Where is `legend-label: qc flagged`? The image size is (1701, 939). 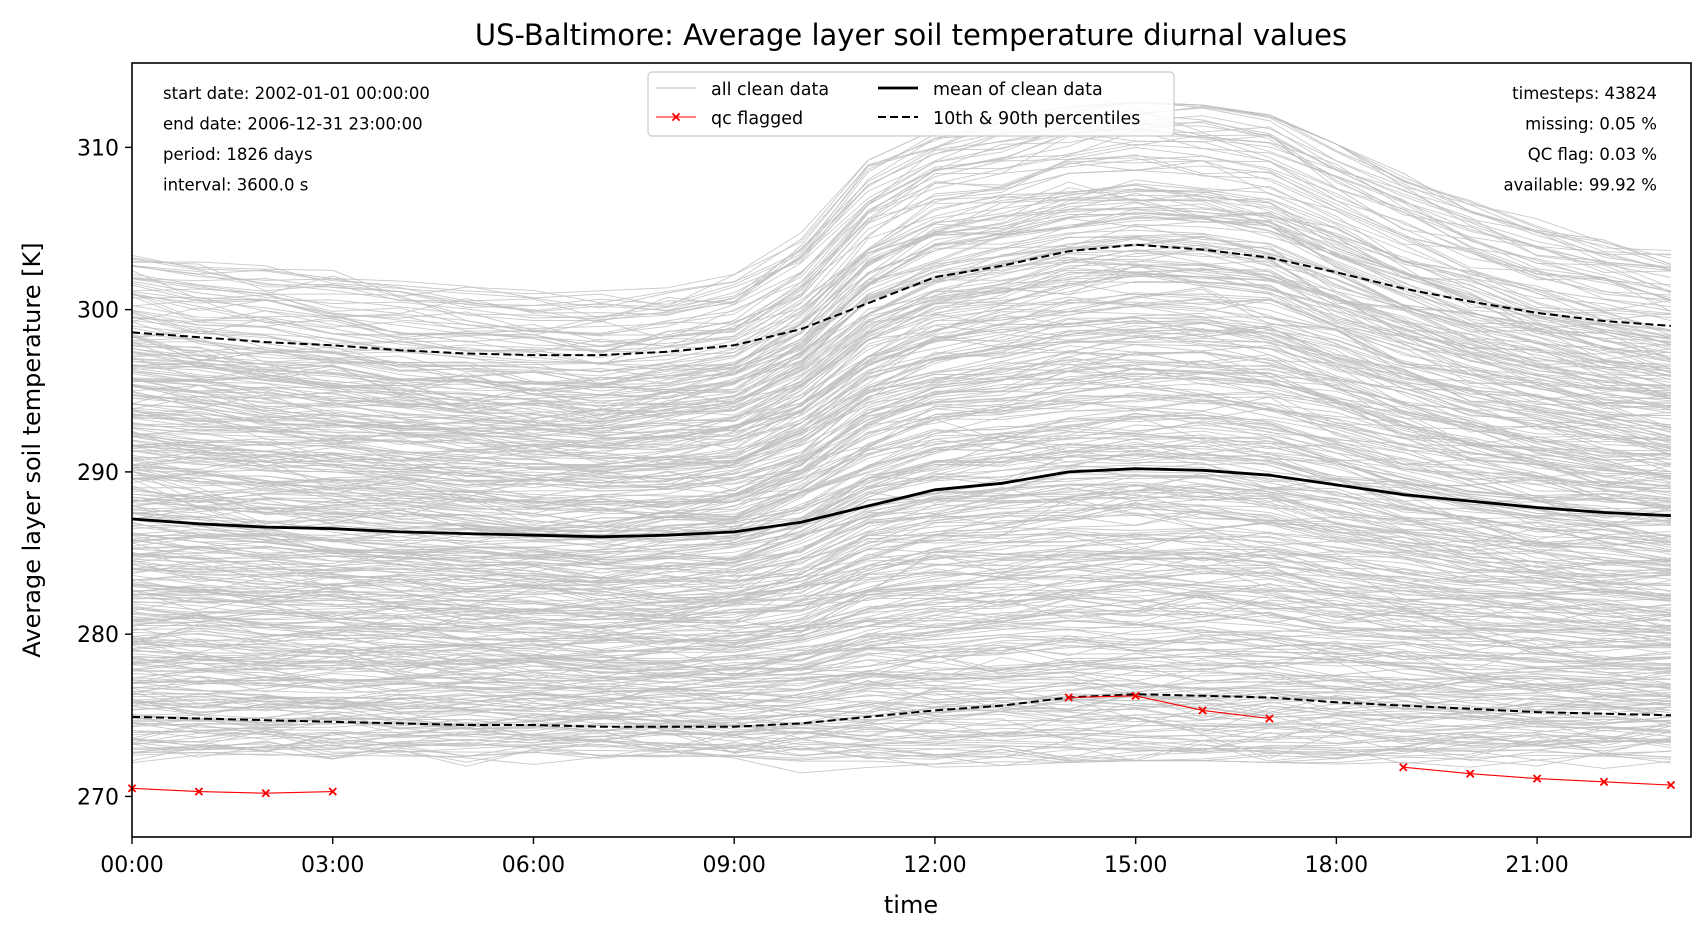 legend-label: qc flagged is located at coordinates (757, 119).